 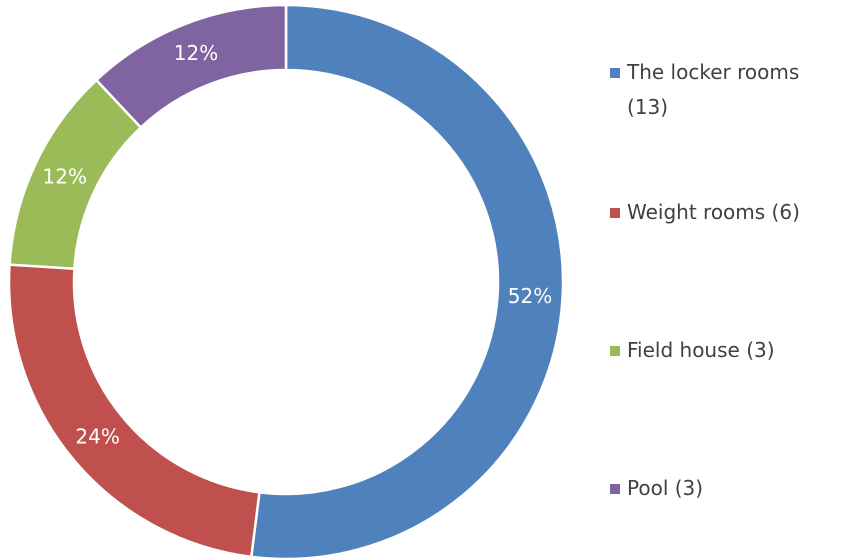 I want to click on donut-slice, so click(x=191, y=66).